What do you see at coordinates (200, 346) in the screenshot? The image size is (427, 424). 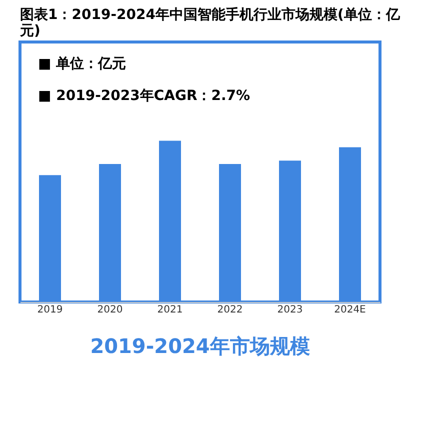 I see `text: 2019-2024年市场规模` at bounding box center [200, 346].